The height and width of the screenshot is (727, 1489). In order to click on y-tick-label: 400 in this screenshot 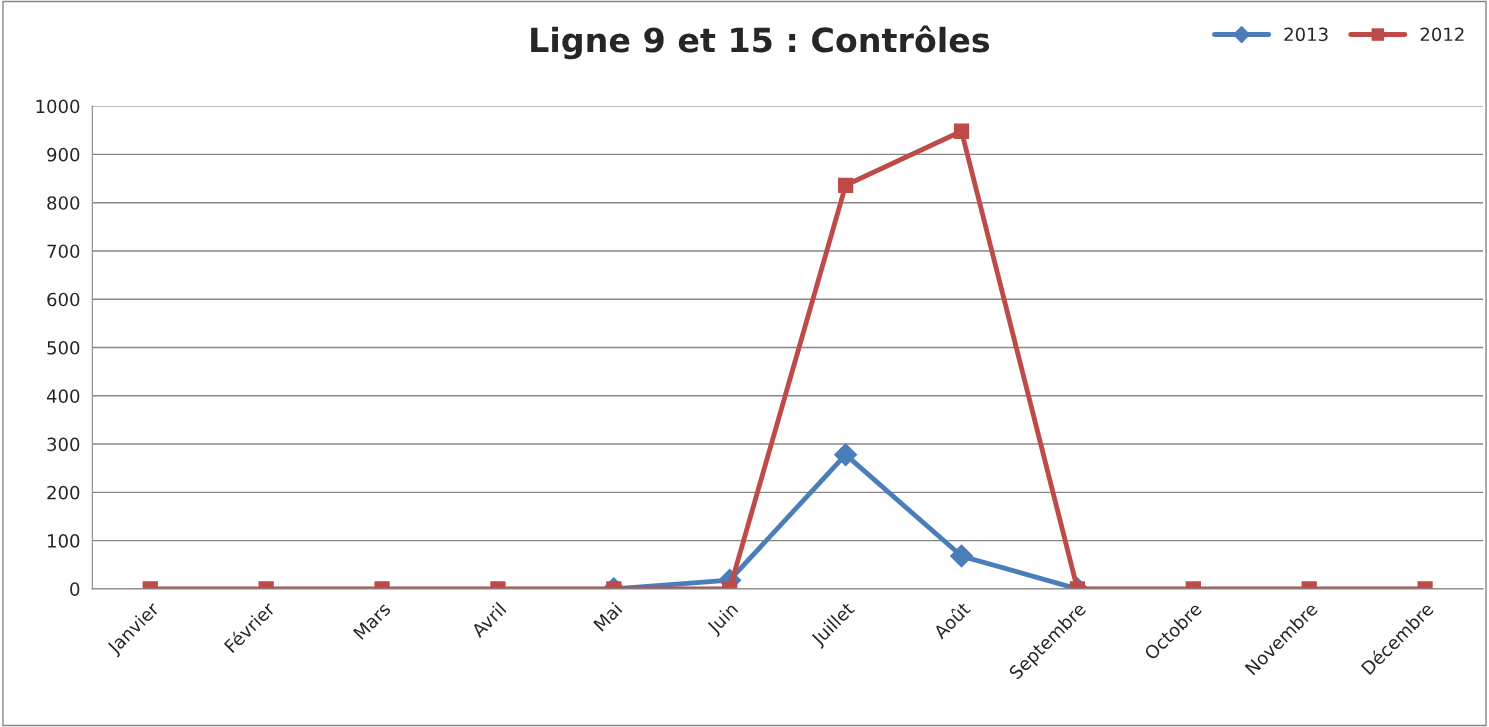, I will do `click(63, 396)`.